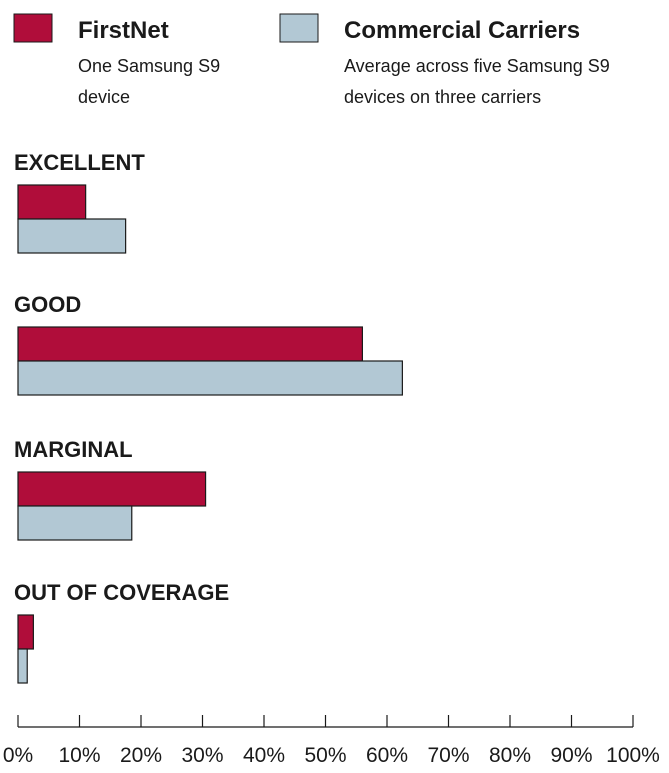  What do you see at coordinates (121, 592) in the screenshot?
I see `category-label-out-of-coverage: OUT OF COVERAGE` at bounding box center [121, 592].